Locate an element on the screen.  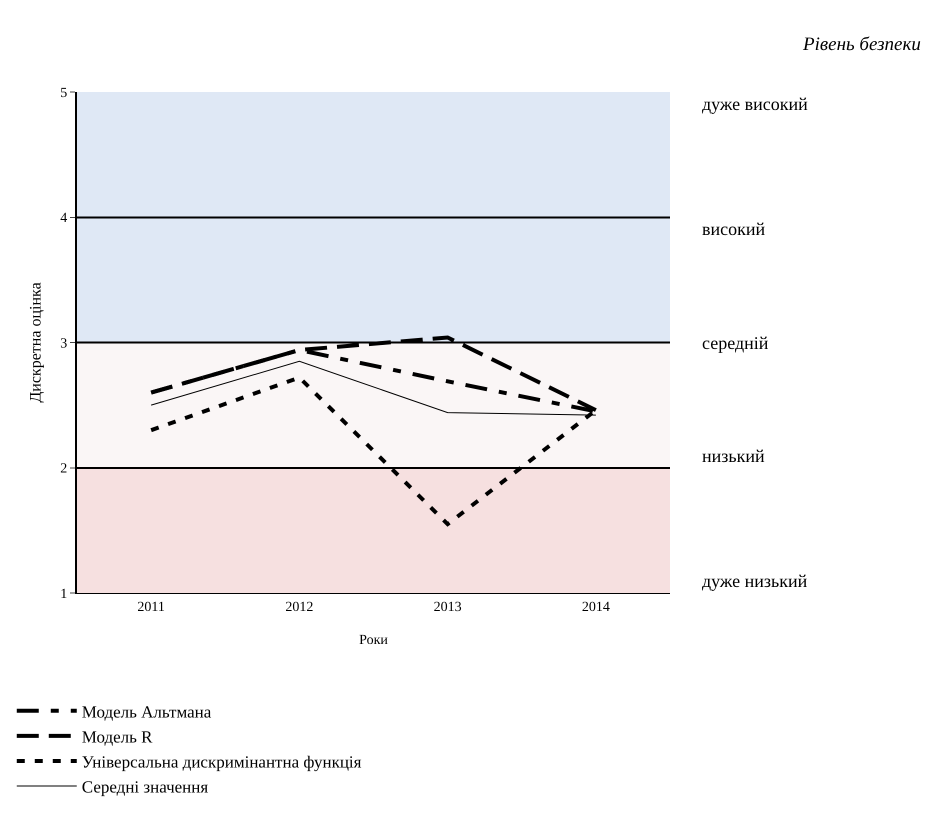
legend-label: Середні значення is located at coordinates (145, 787).